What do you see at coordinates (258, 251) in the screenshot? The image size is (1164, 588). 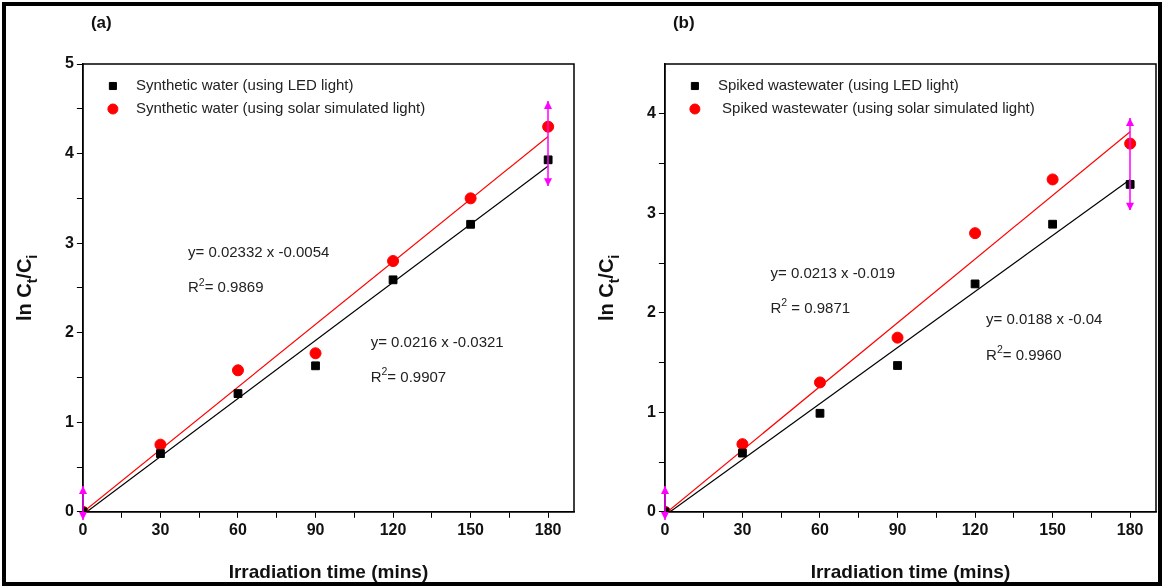 I see `annotation: y= 0.02332 x -0.0054` at bounding box center [258, 251].